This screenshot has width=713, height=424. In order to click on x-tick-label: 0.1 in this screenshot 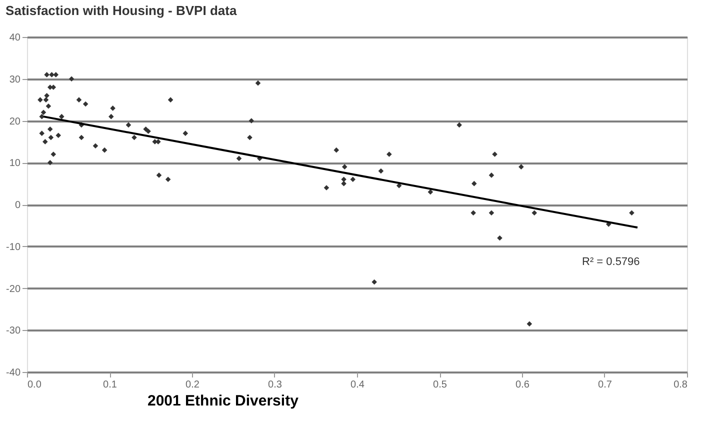, I will do `click(110, 385)`.